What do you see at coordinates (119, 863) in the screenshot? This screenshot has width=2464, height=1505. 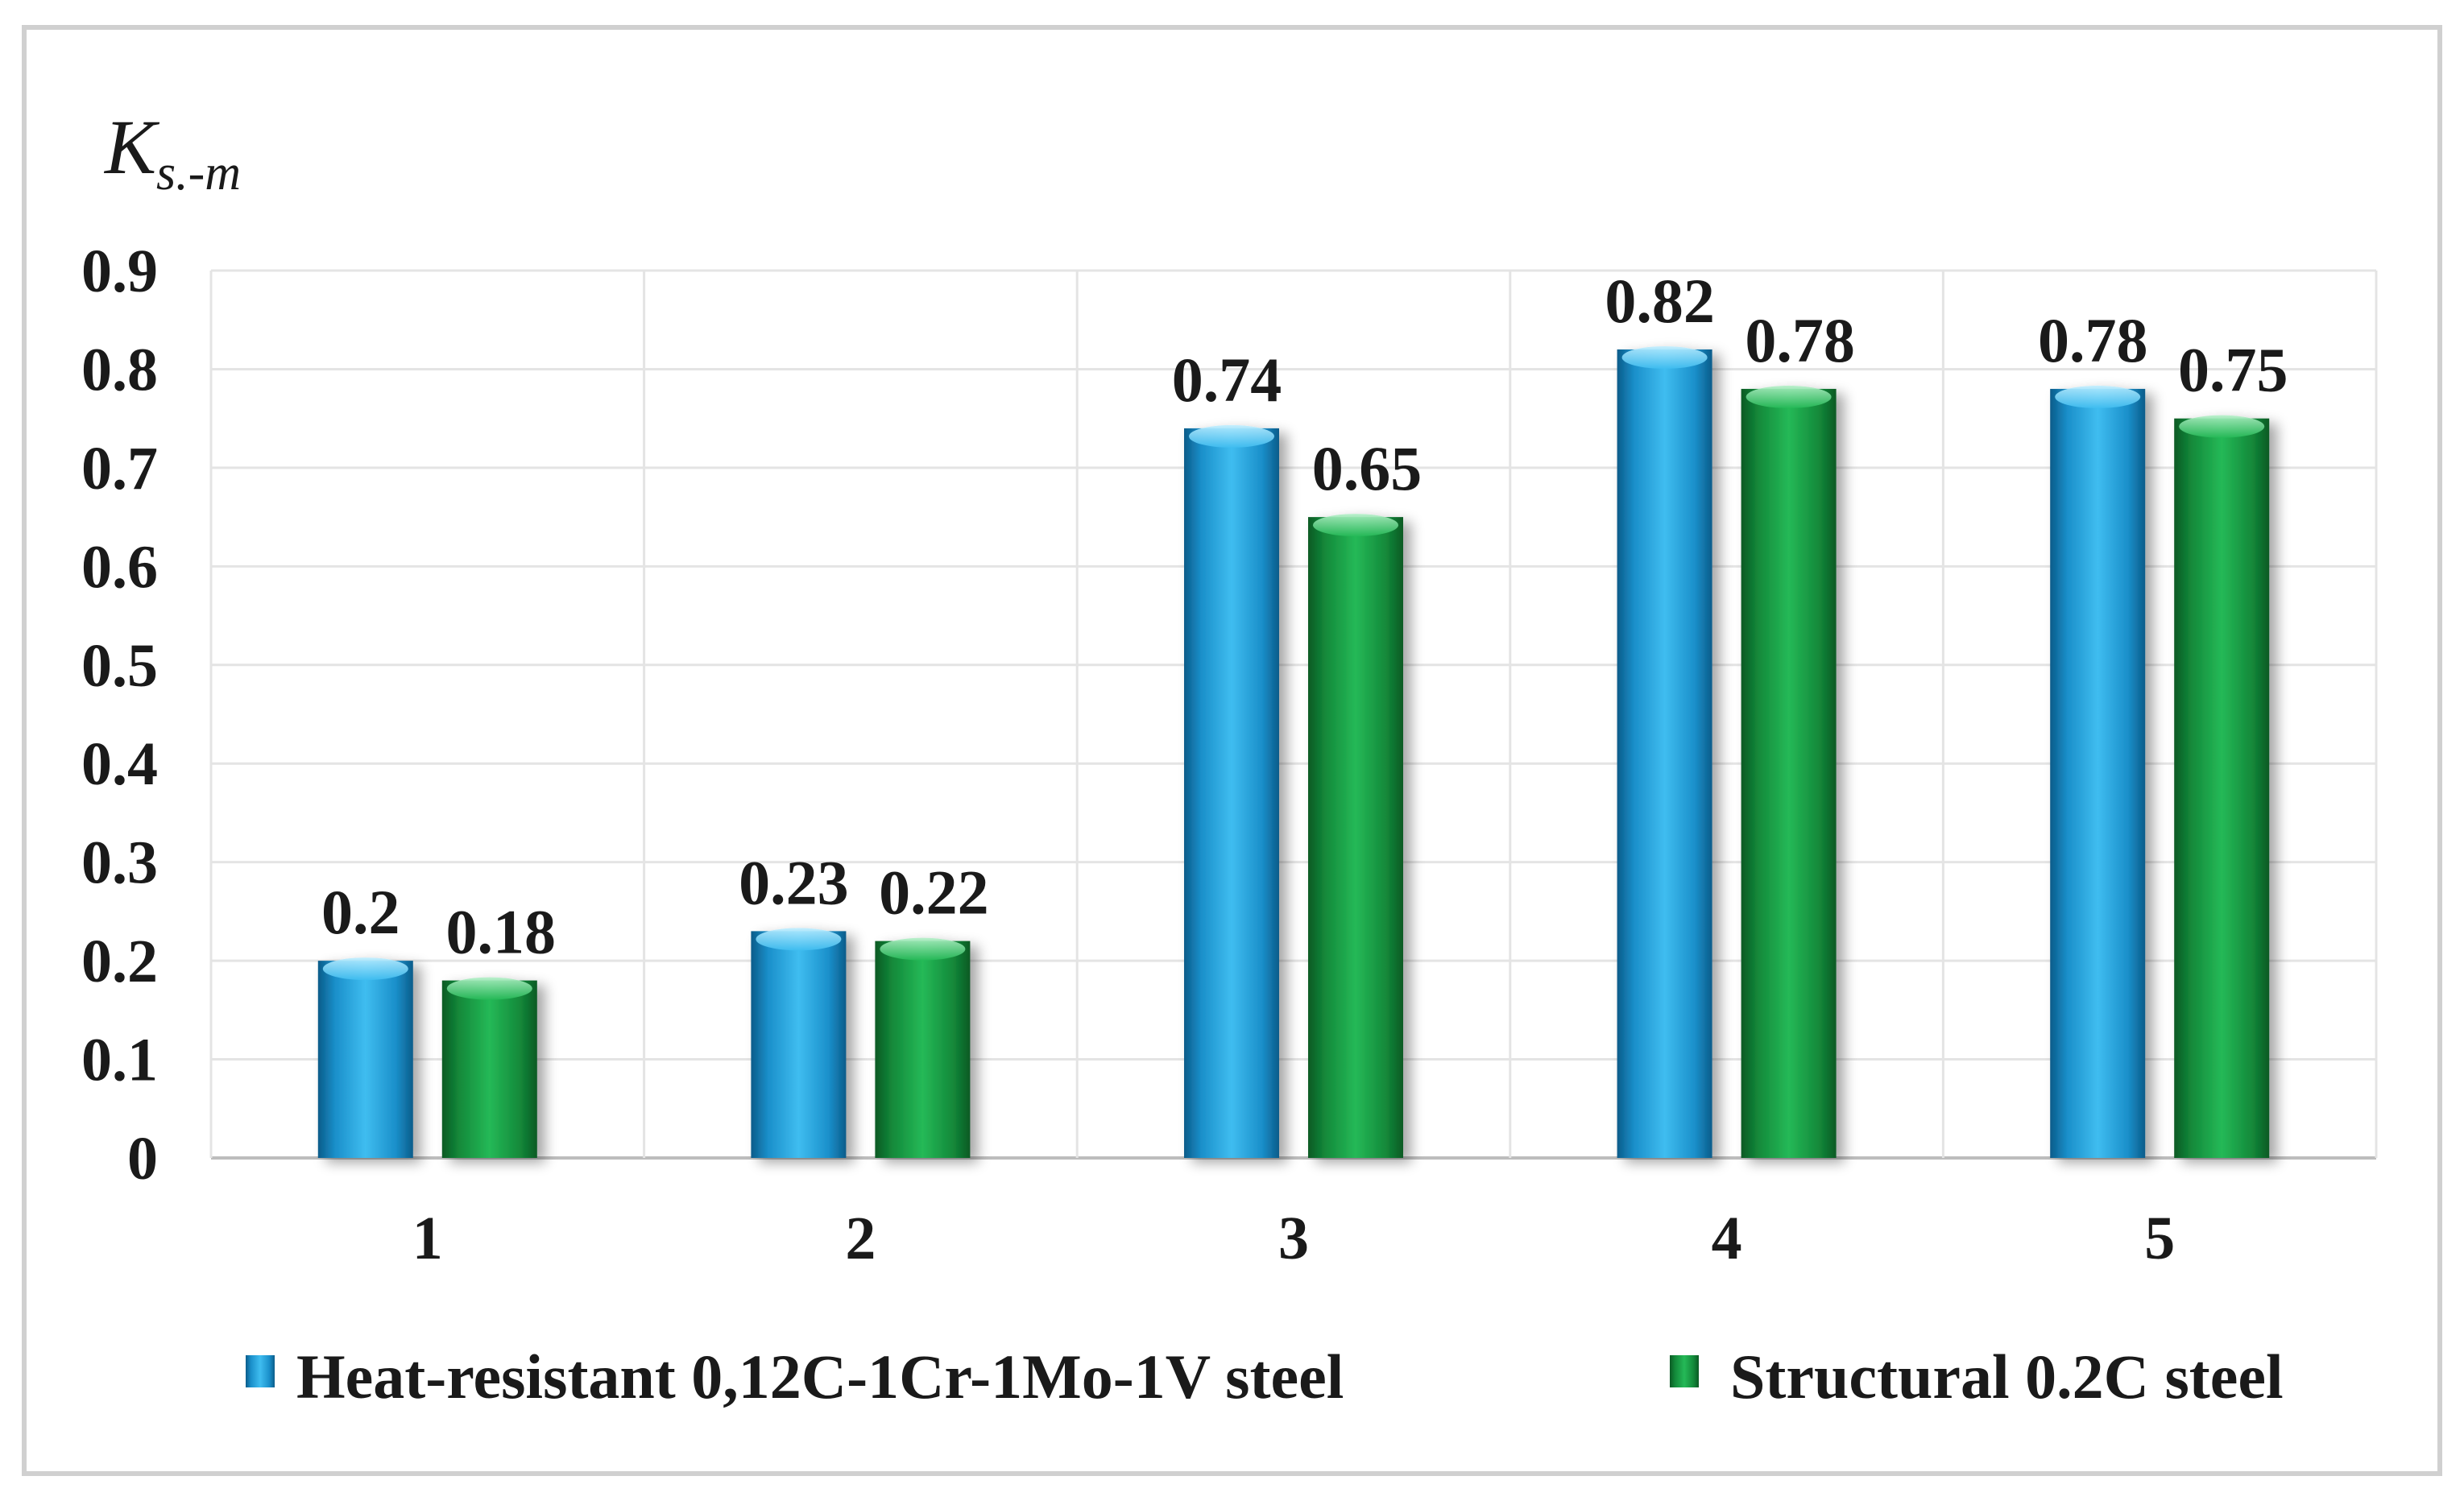 I see `y-tick-label: 0.3` at bounding box center [119, 863].